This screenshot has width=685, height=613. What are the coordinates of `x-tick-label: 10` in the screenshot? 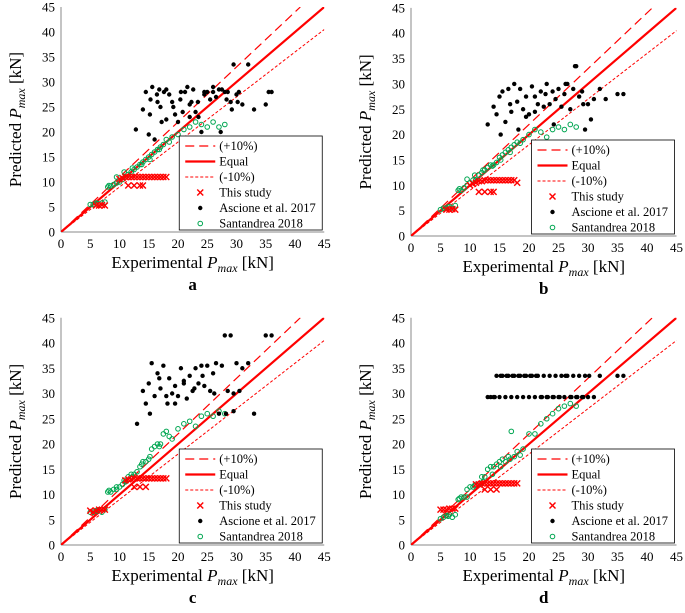 It's located at (470, 247).